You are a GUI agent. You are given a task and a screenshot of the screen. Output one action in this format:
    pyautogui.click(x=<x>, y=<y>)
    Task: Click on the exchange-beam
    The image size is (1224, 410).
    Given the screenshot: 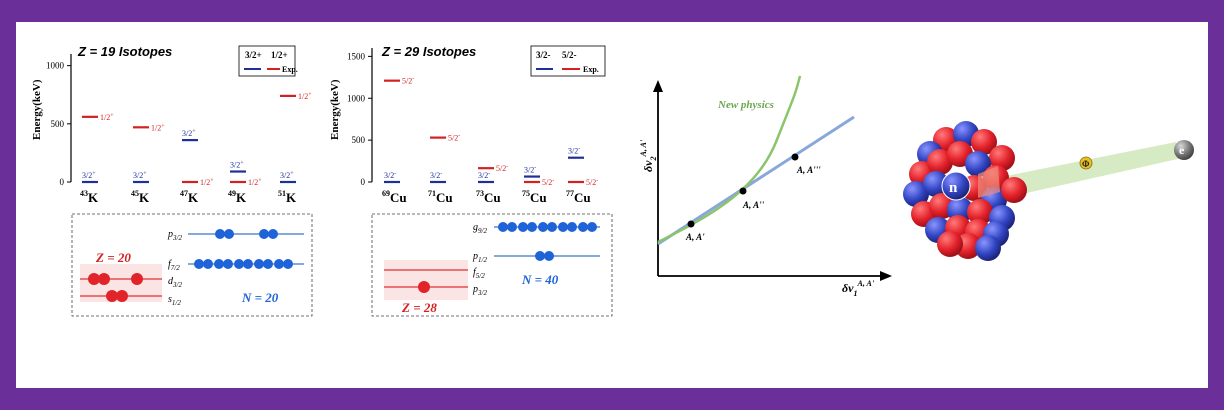 What is the action you would take?
    pyautogui.click(x=1079, y=173)
    